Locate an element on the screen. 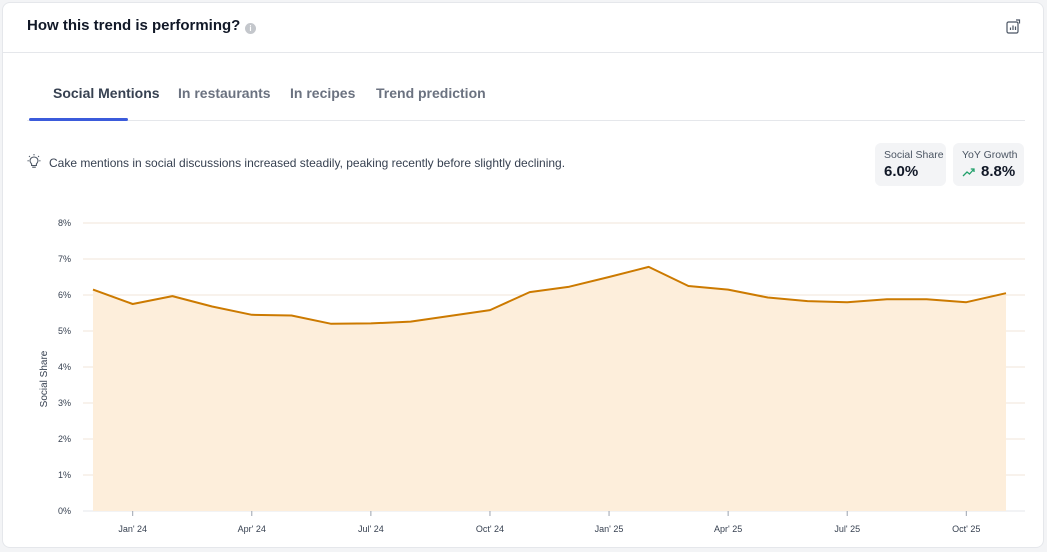 Image resolution: width=1047 pixels, height=552 pixels. y-axis-title: Social Share is located at coordinates (44, 378).